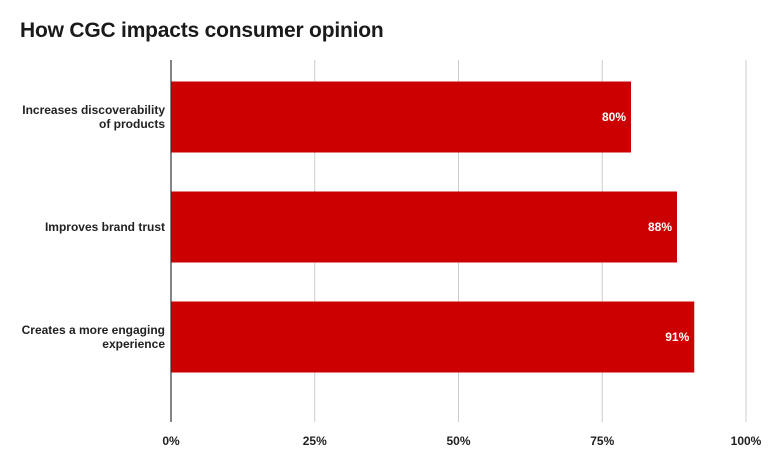 This screenshot has width=768, height=469. I want to click on data-label-1: 88%, so click(660, 227).